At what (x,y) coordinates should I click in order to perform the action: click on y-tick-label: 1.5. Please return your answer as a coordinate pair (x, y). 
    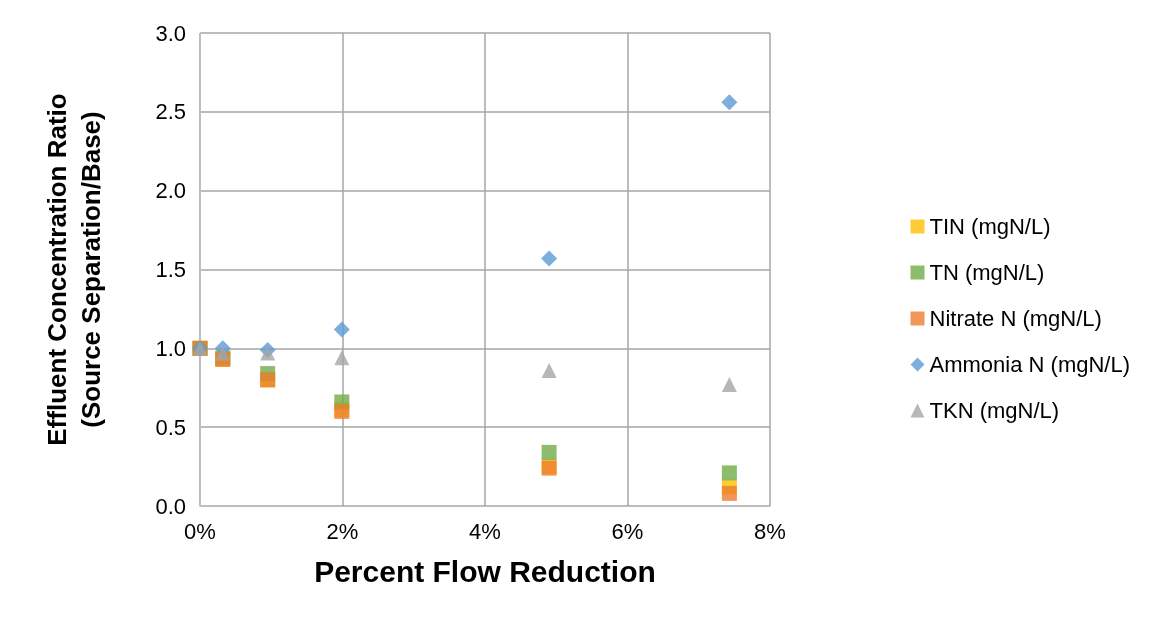
    Looking at the image, I should click on (170, 269).